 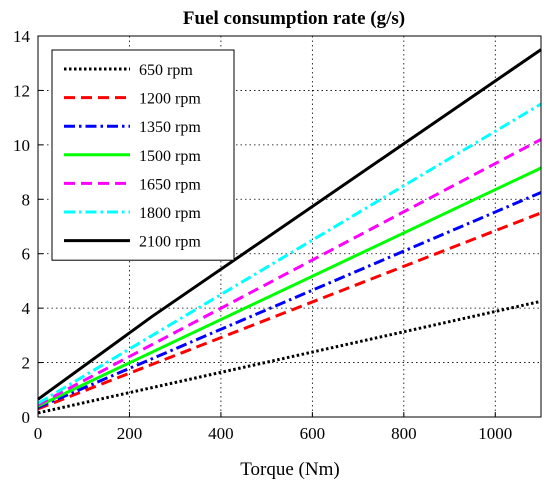 What do you see at coordinates (170, 184) in the screenshot?
I see `legend-label: 1650 rpm` at bounding box center [170, 184].